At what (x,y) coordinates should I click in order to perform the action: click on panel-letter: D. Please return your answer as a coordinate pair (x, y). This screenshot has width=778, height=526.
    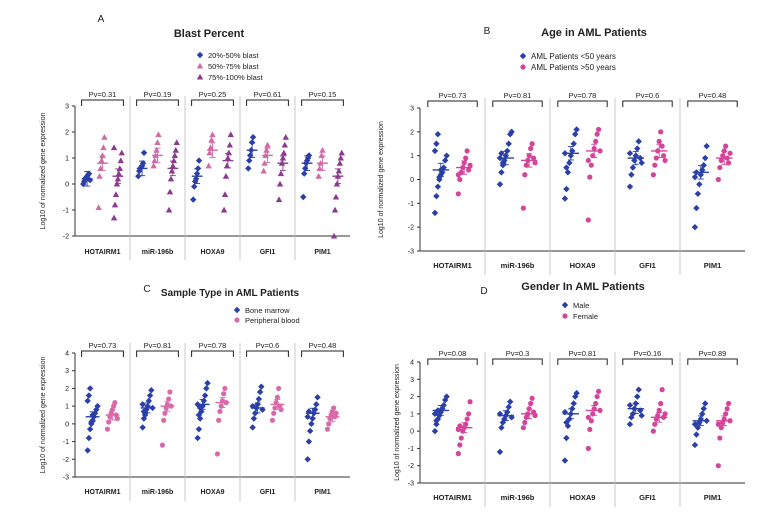
    Looking at the image, I should click on (483, 291).